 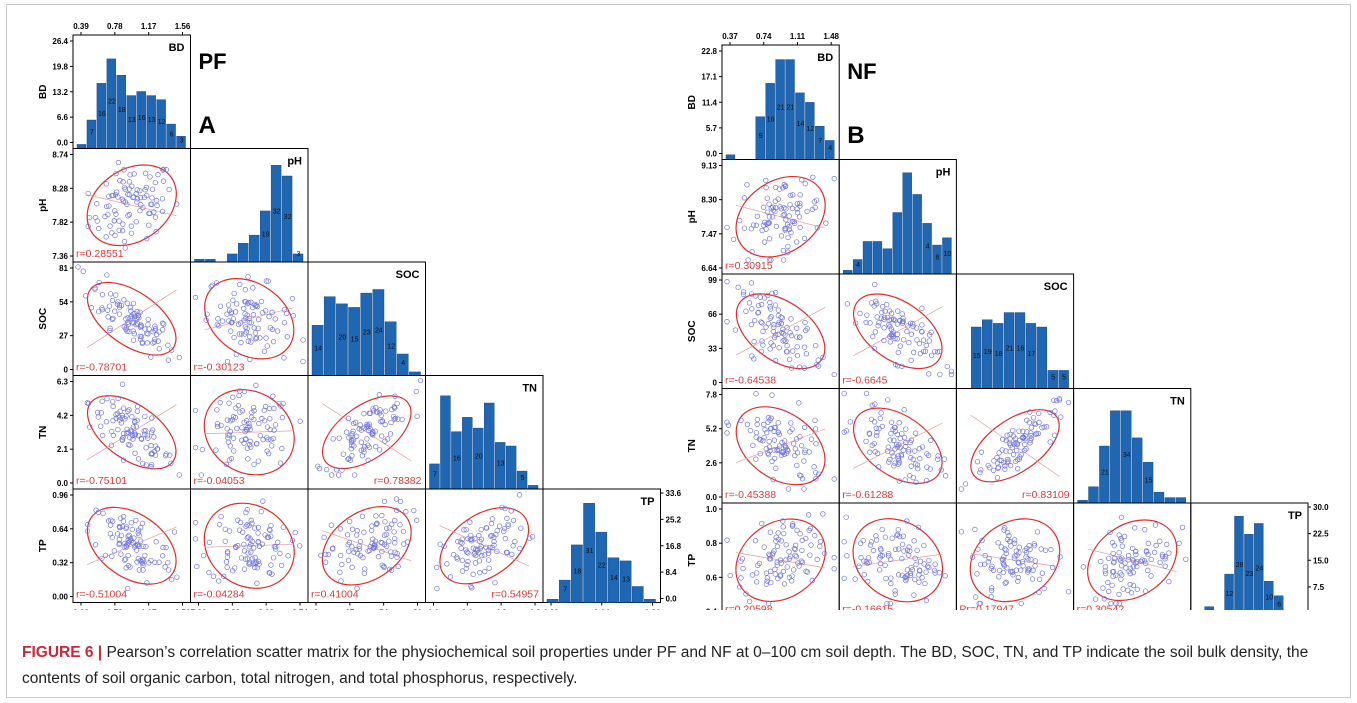 I want to click on correlation-label: r=-0.61288, so click(x=867, y=495).